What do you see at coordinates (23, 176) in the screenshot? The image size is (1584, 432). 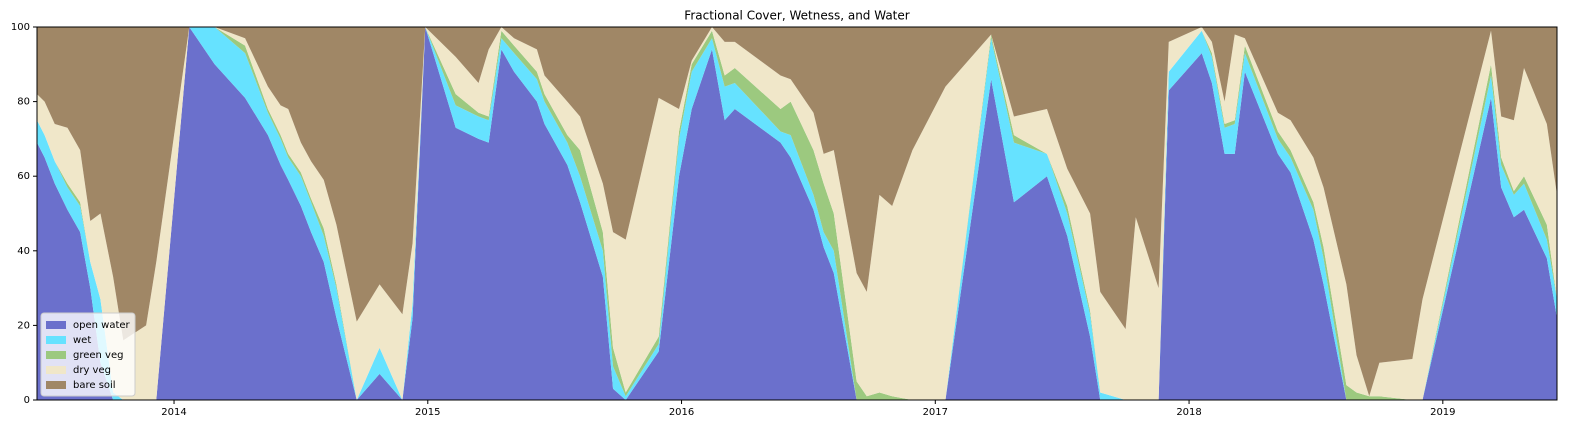 I see `y-tick-label: 60` at bounding box center [23, 176].